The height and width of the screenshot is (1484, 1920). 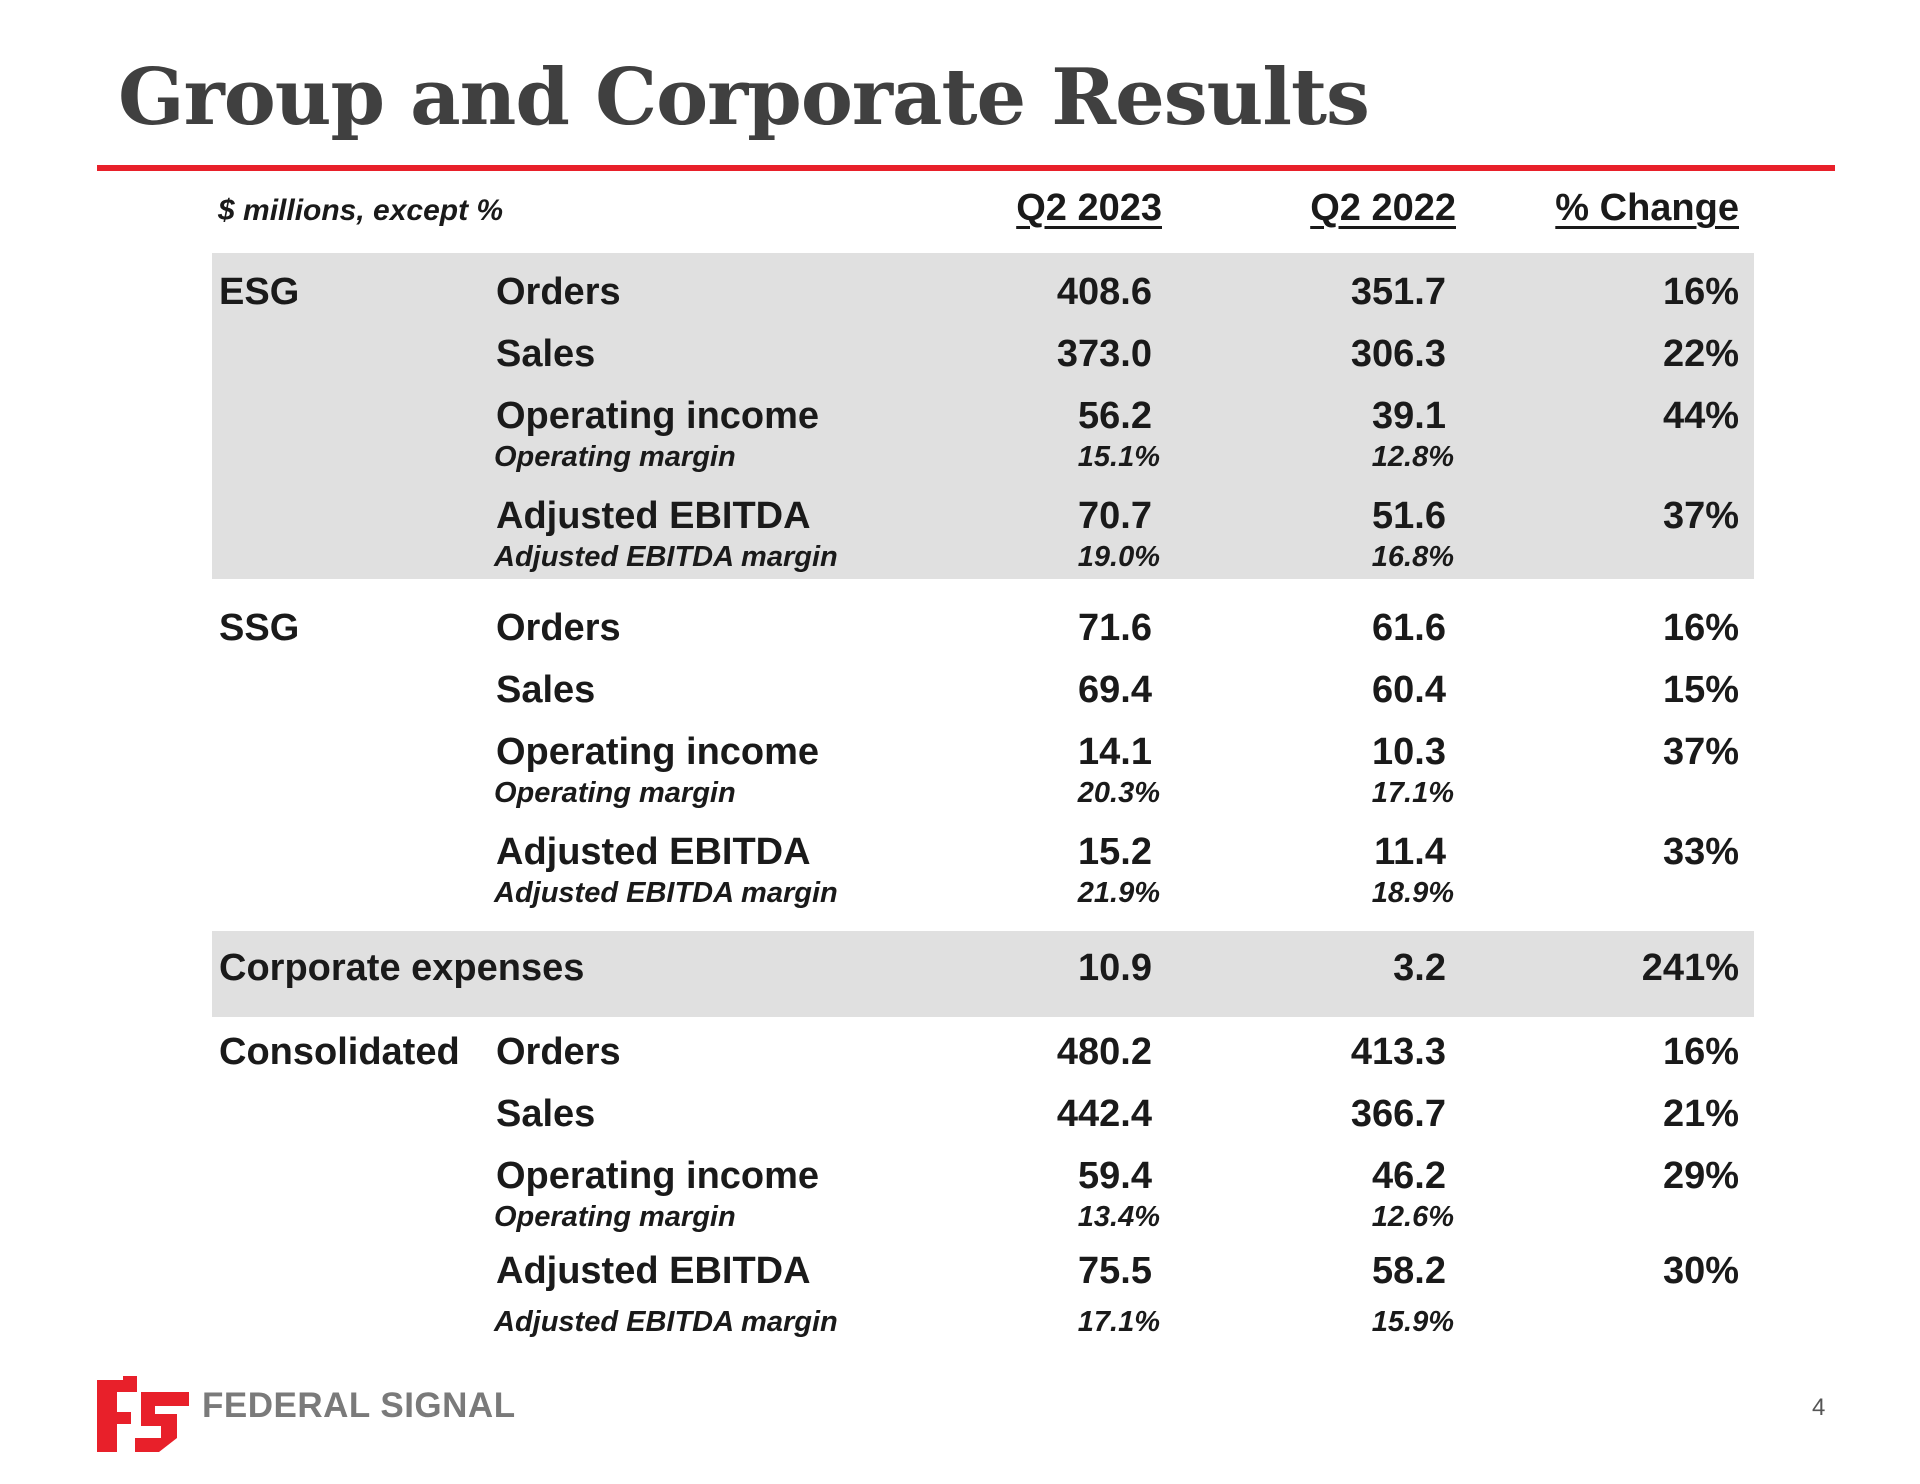 I want to click on value-change: 15%, so click(x=1700, y=690).